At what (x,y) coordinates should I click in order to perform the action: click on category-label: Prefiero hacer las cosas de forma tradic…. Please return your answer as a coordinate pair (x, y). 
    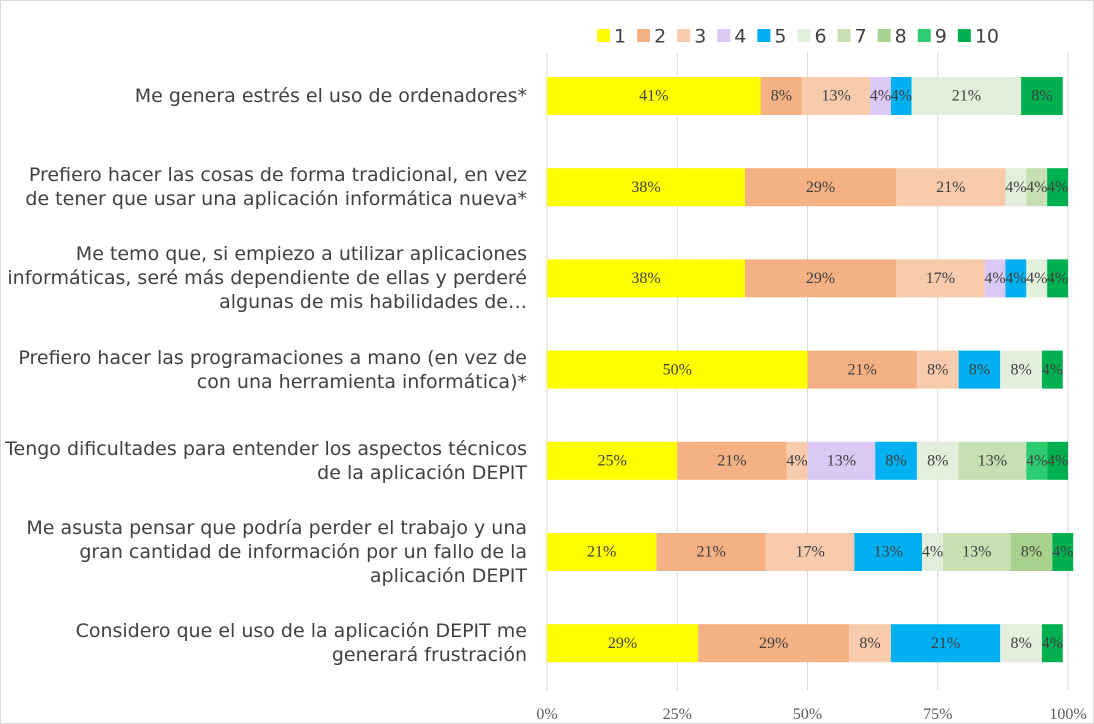
    Looking at the image, I should click on (276, 187).